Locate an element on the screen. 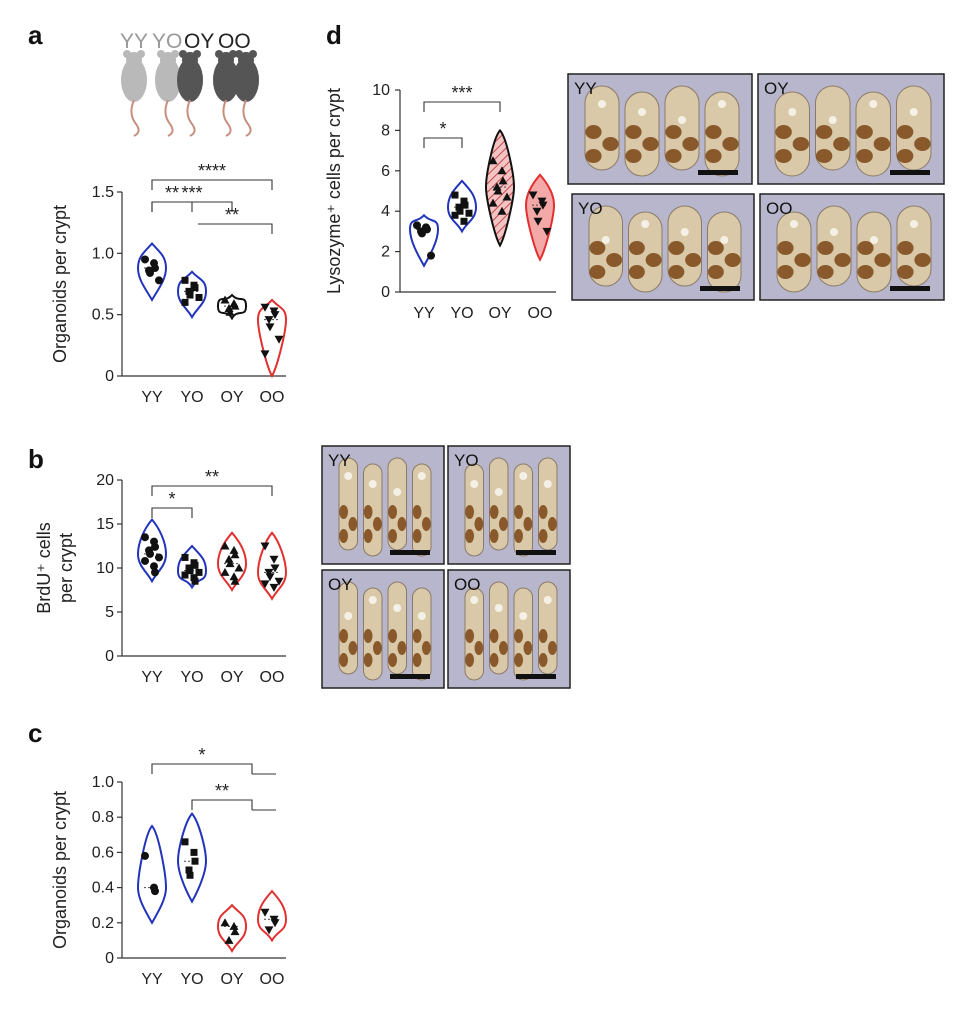 Image resolution: width=964 pixels, height=1024 pixels. mouse-label-oo: OO is located at coordinates (234, 41).